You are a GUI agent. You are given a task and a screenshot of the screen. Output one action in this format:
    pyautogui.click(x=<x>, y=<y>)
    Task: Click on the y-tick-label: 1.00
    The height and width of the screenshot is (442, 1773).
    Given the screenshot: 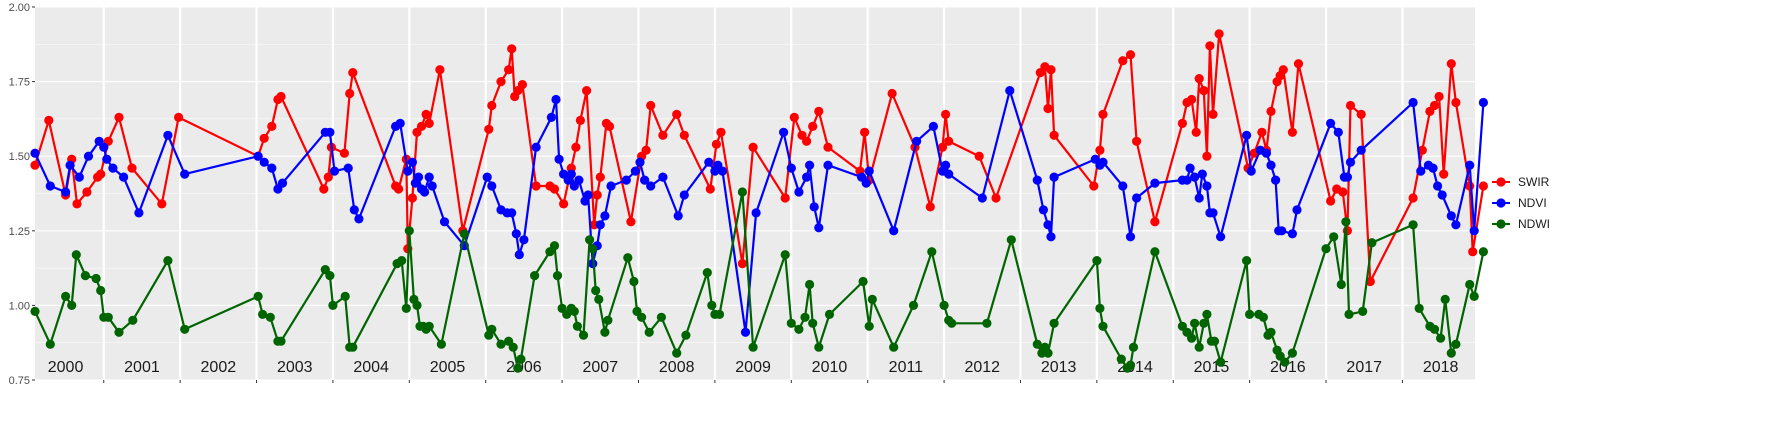 What is the action you would take?
    pyautogui.click(x=19, y=306)
    